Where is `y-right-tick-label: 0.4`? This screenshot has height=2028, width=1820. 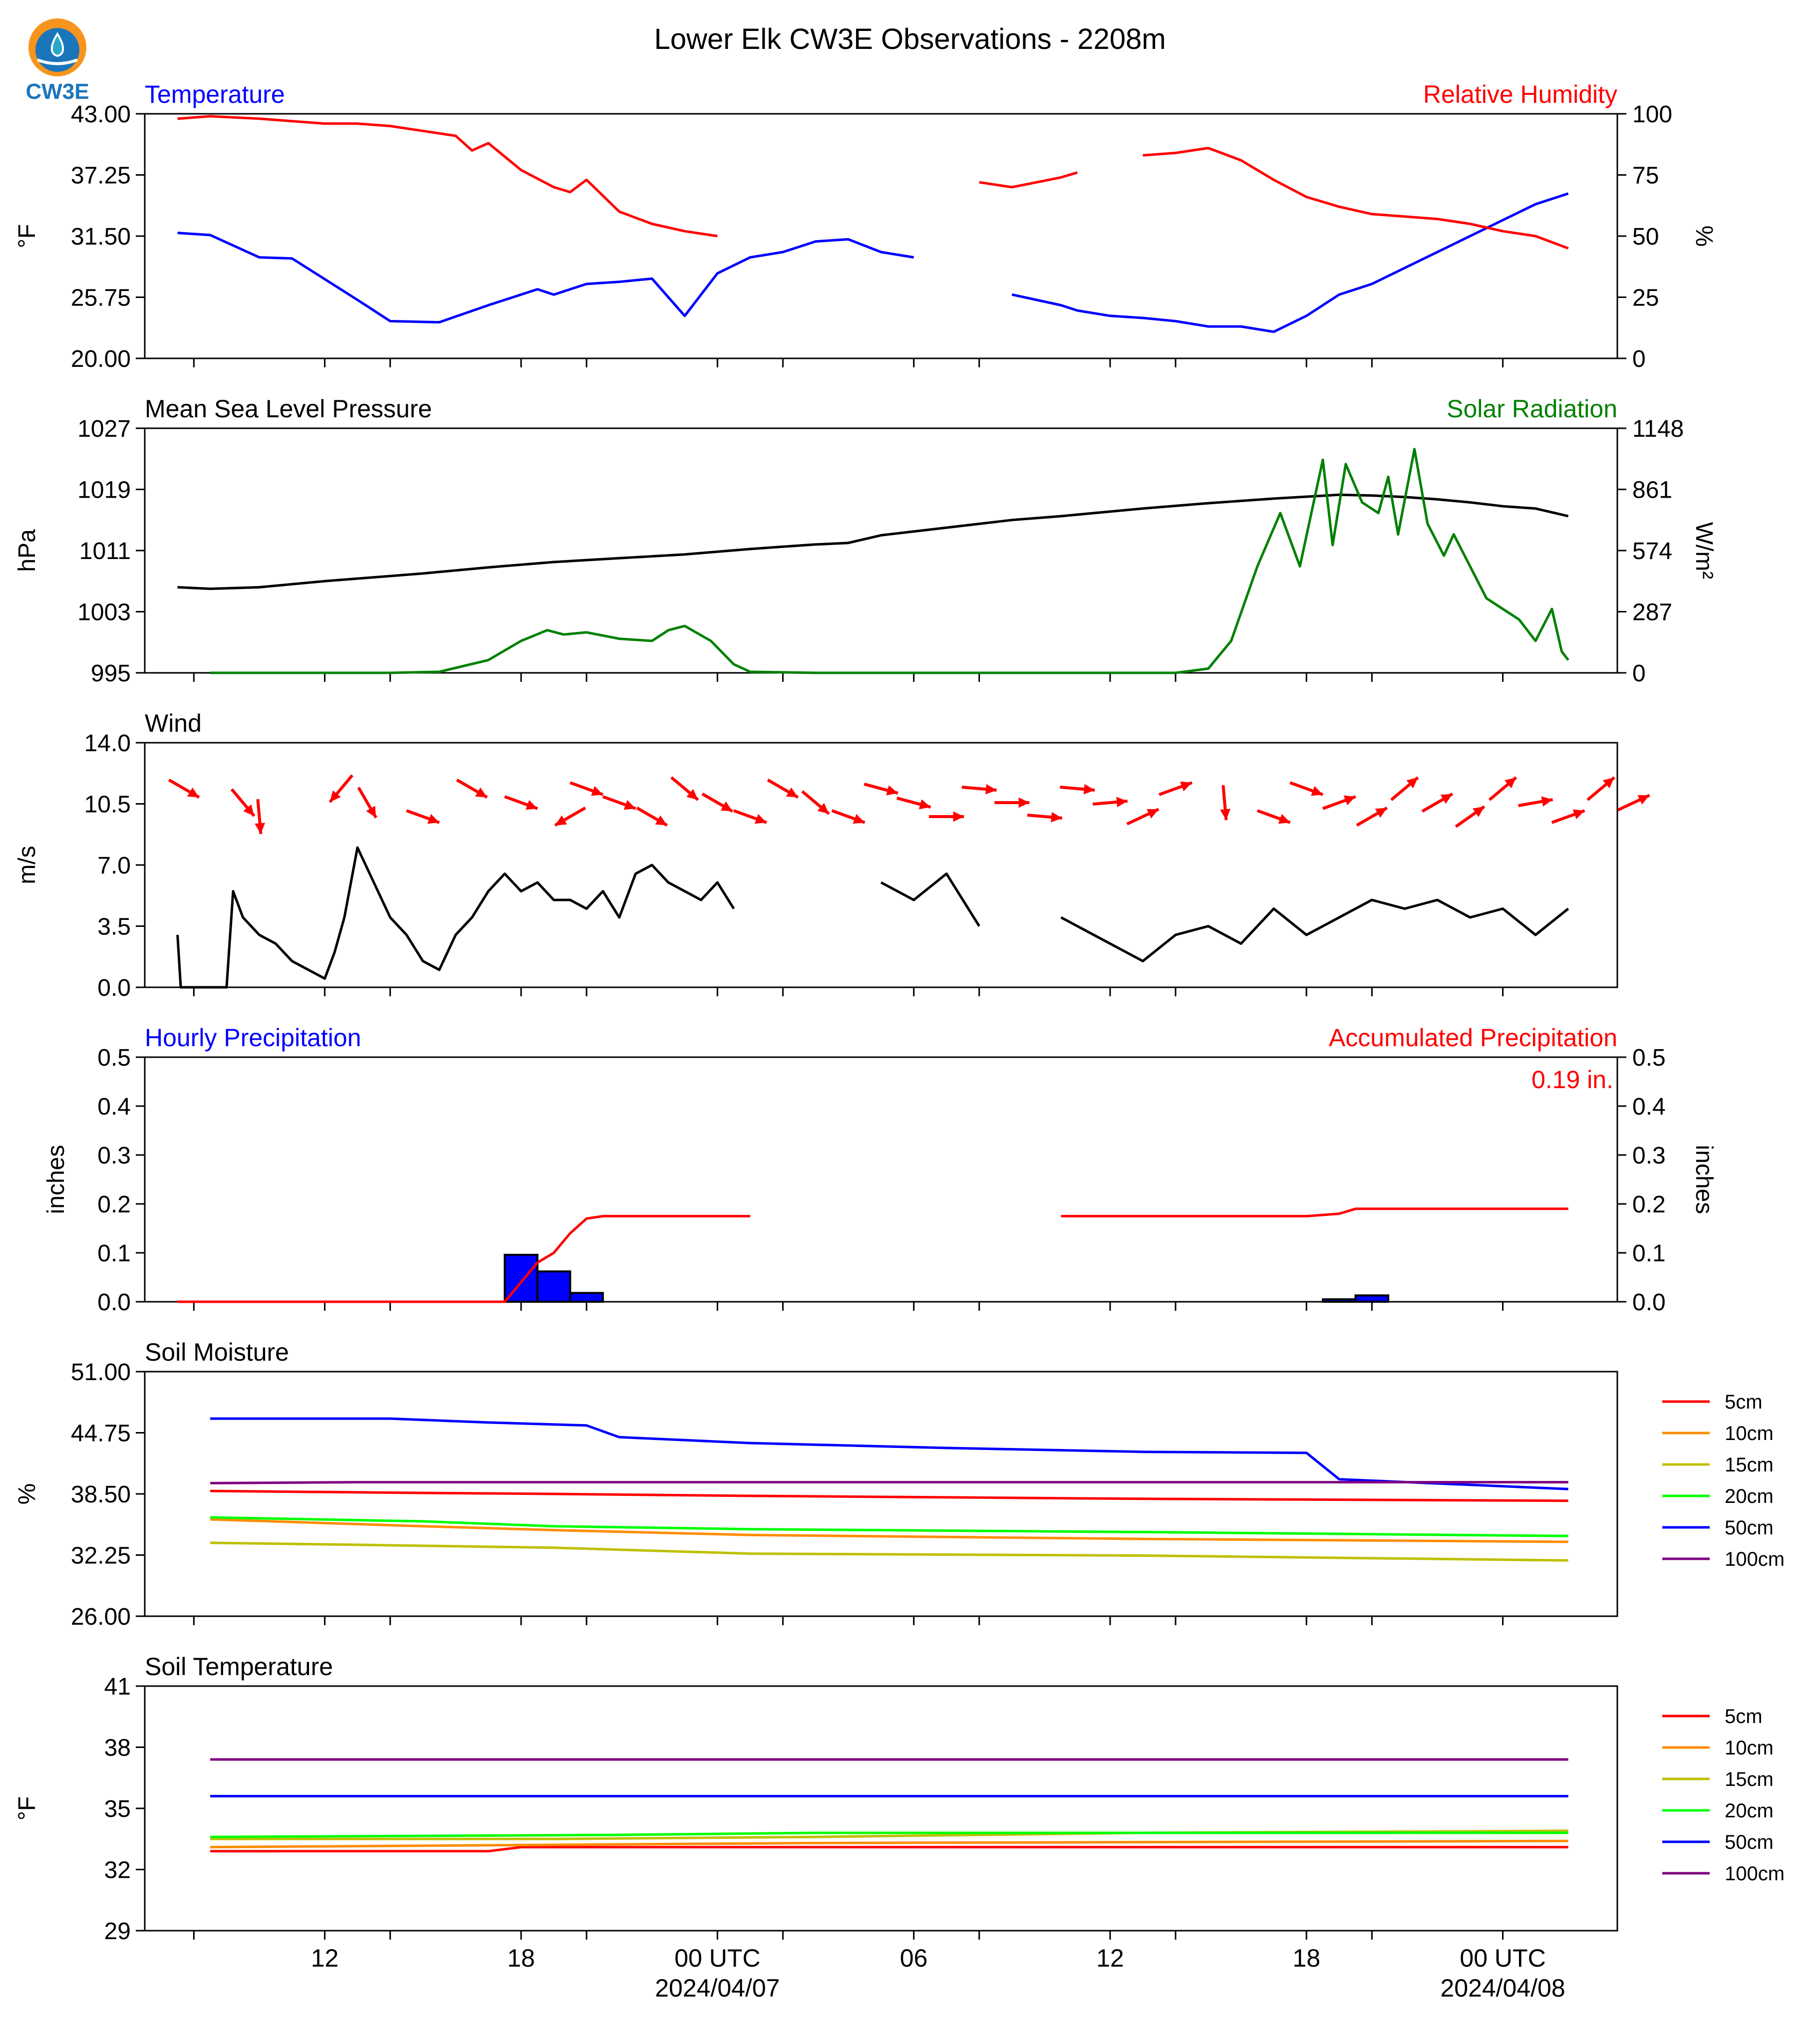 y-right-tick-label: 0.4 is located at coordinates (1649, 1107).